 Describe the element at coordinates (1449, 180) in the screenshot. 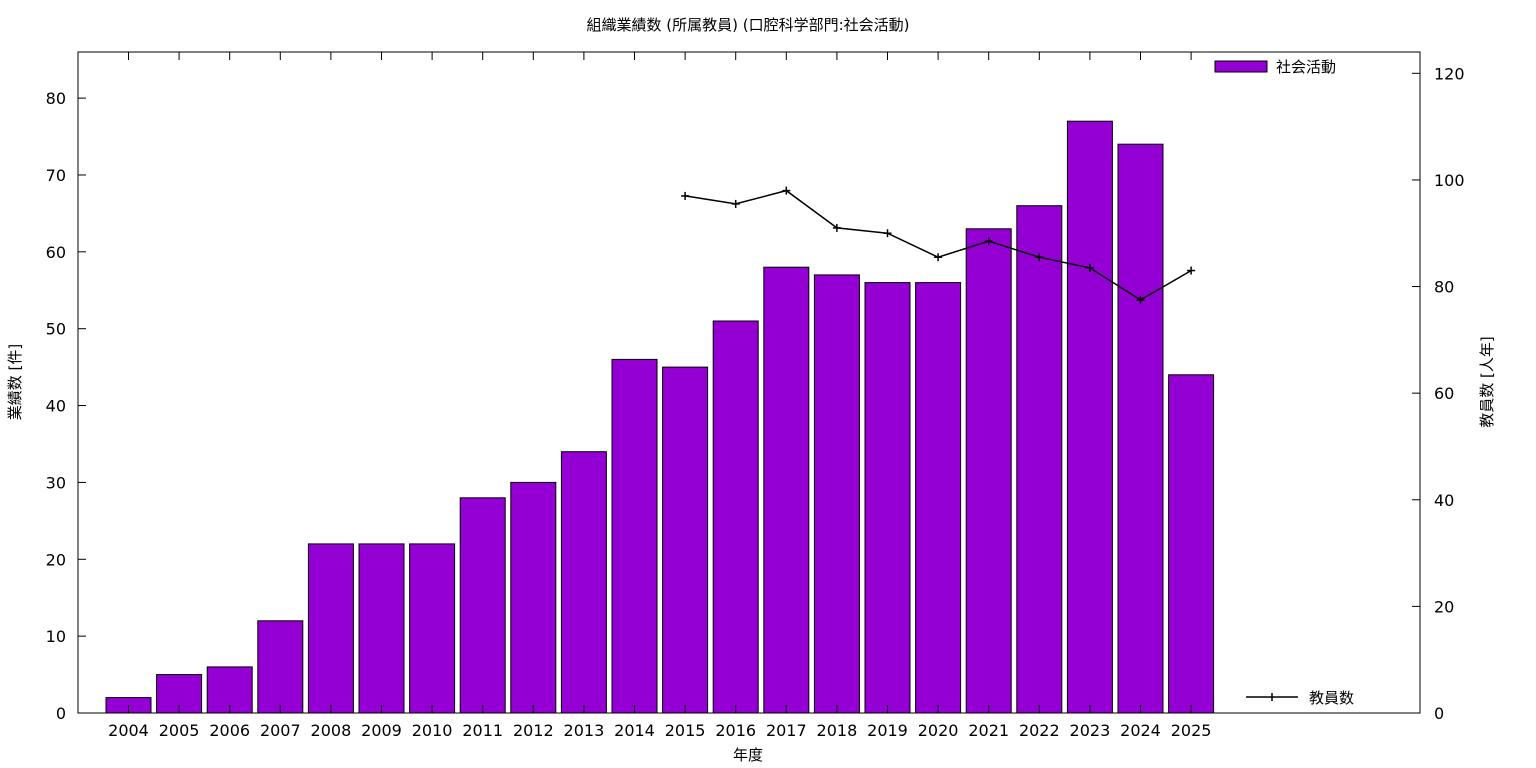

I see `y2-tick-label-100: 100` at that location.